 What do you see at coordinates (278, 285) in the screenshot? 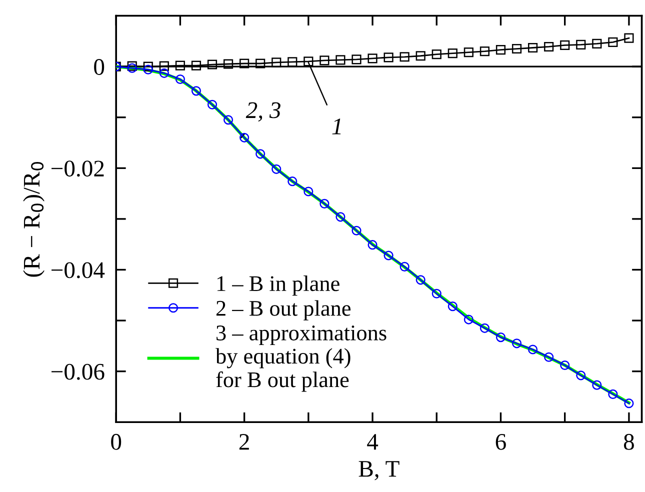
I see `legend-label: 1 – B in plane` at bounding box center [278, 285].